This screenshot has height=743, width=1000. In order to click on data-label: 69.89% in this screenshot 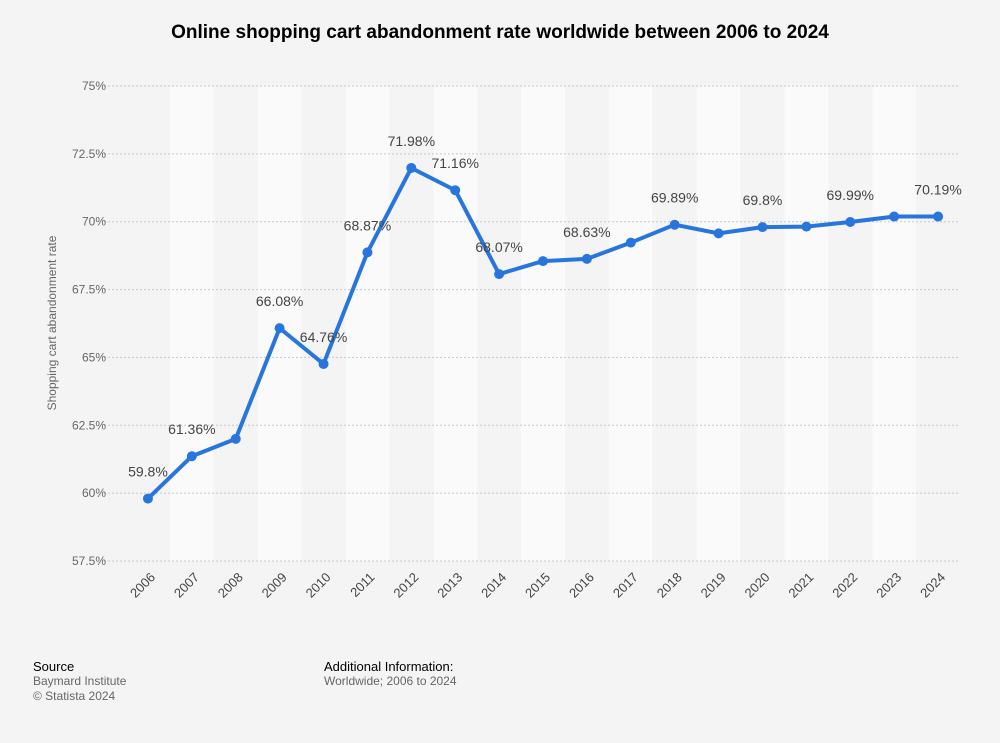, I will do `click(674, 198)`.